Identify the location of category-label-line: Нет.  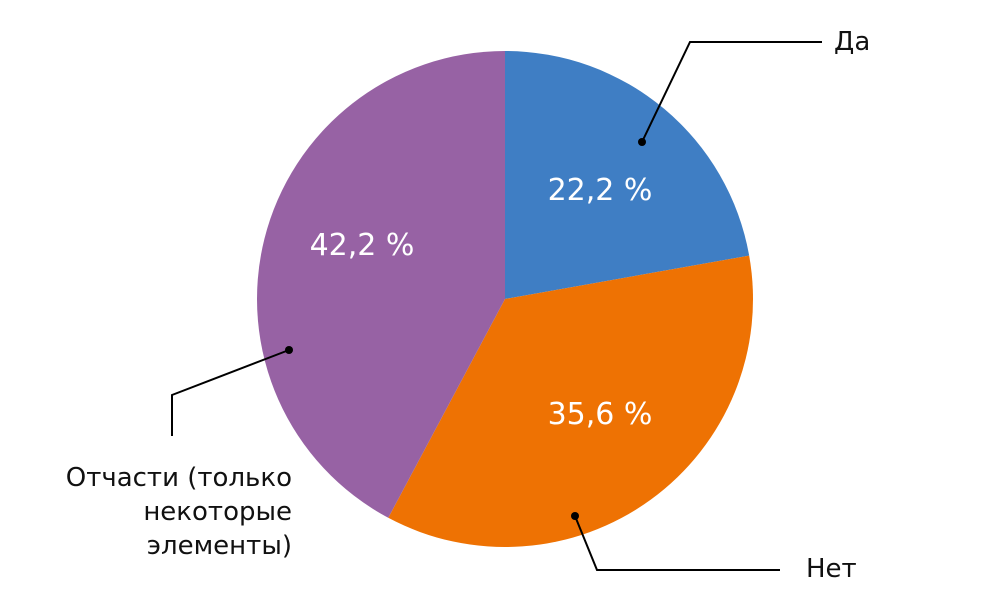
(831, 569).